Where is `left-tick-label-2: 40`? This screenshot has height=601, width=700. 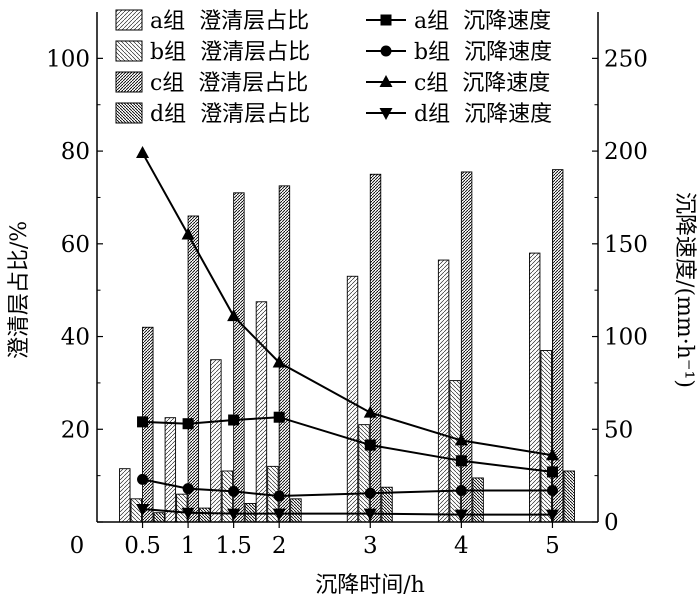 left-tick-label-2: 40 is located at coordinates (75, 338).